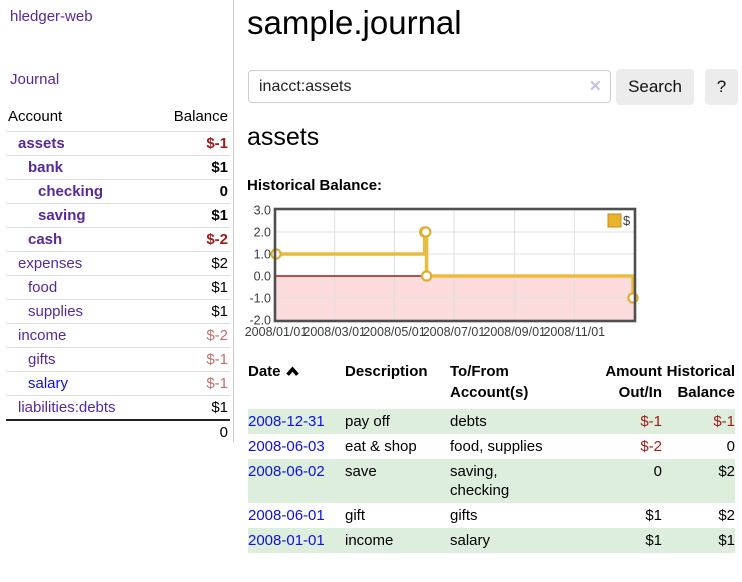 This screenshot has width=742, height=582. What do you see at coordinates (367, 421) in the screenshot?
I see `transaction-description: pay off` at bounding box center [367, 421].